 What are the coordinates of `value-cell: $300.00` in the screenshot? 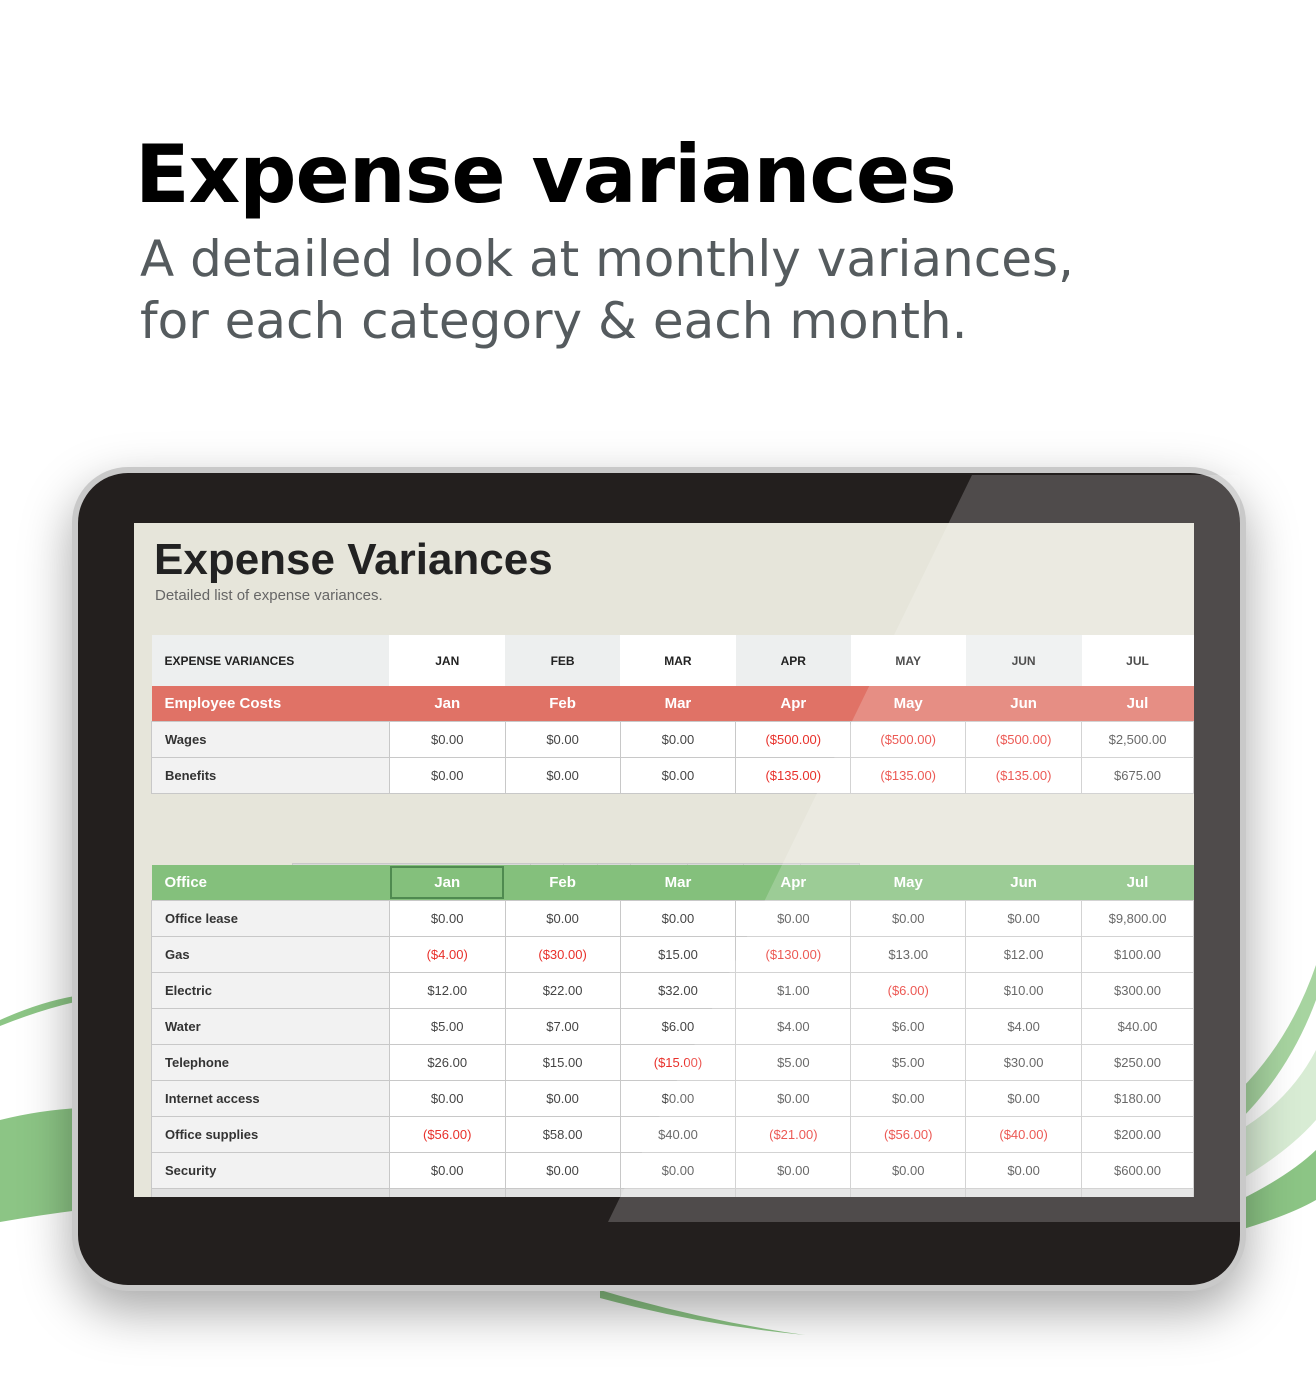 It's located at (1137, 990).